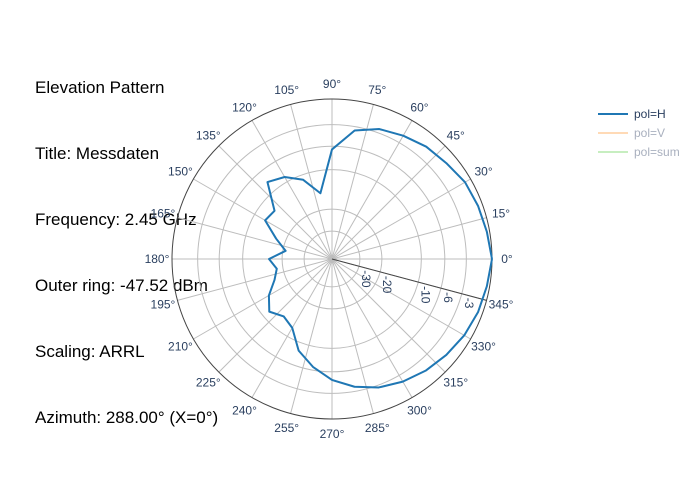 The width and height of the screenshot is (700, 500). What do you see at coordinates (97, 153) in the screenshot?
I see `annotation-line: Title: Messdaten` at bounding box center [97, 153].